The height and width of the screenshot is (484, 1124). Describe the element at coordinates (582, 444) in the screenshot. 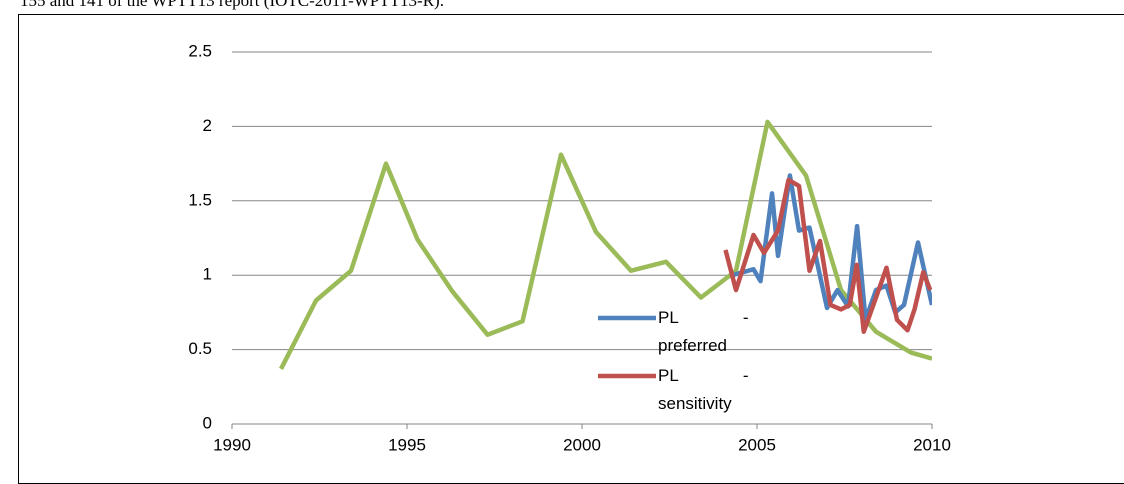

I see `x-tick-label: 2000` at that location.